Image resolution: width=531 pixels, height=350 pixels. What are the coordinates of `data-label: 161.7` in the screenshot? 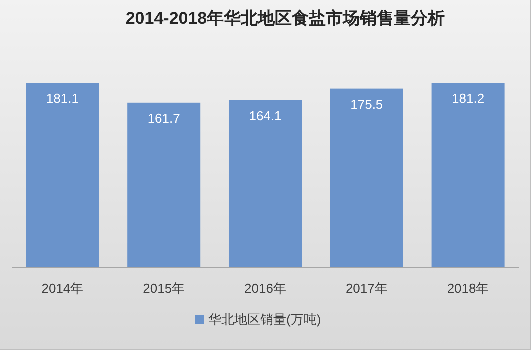 It's located at (164, 118).